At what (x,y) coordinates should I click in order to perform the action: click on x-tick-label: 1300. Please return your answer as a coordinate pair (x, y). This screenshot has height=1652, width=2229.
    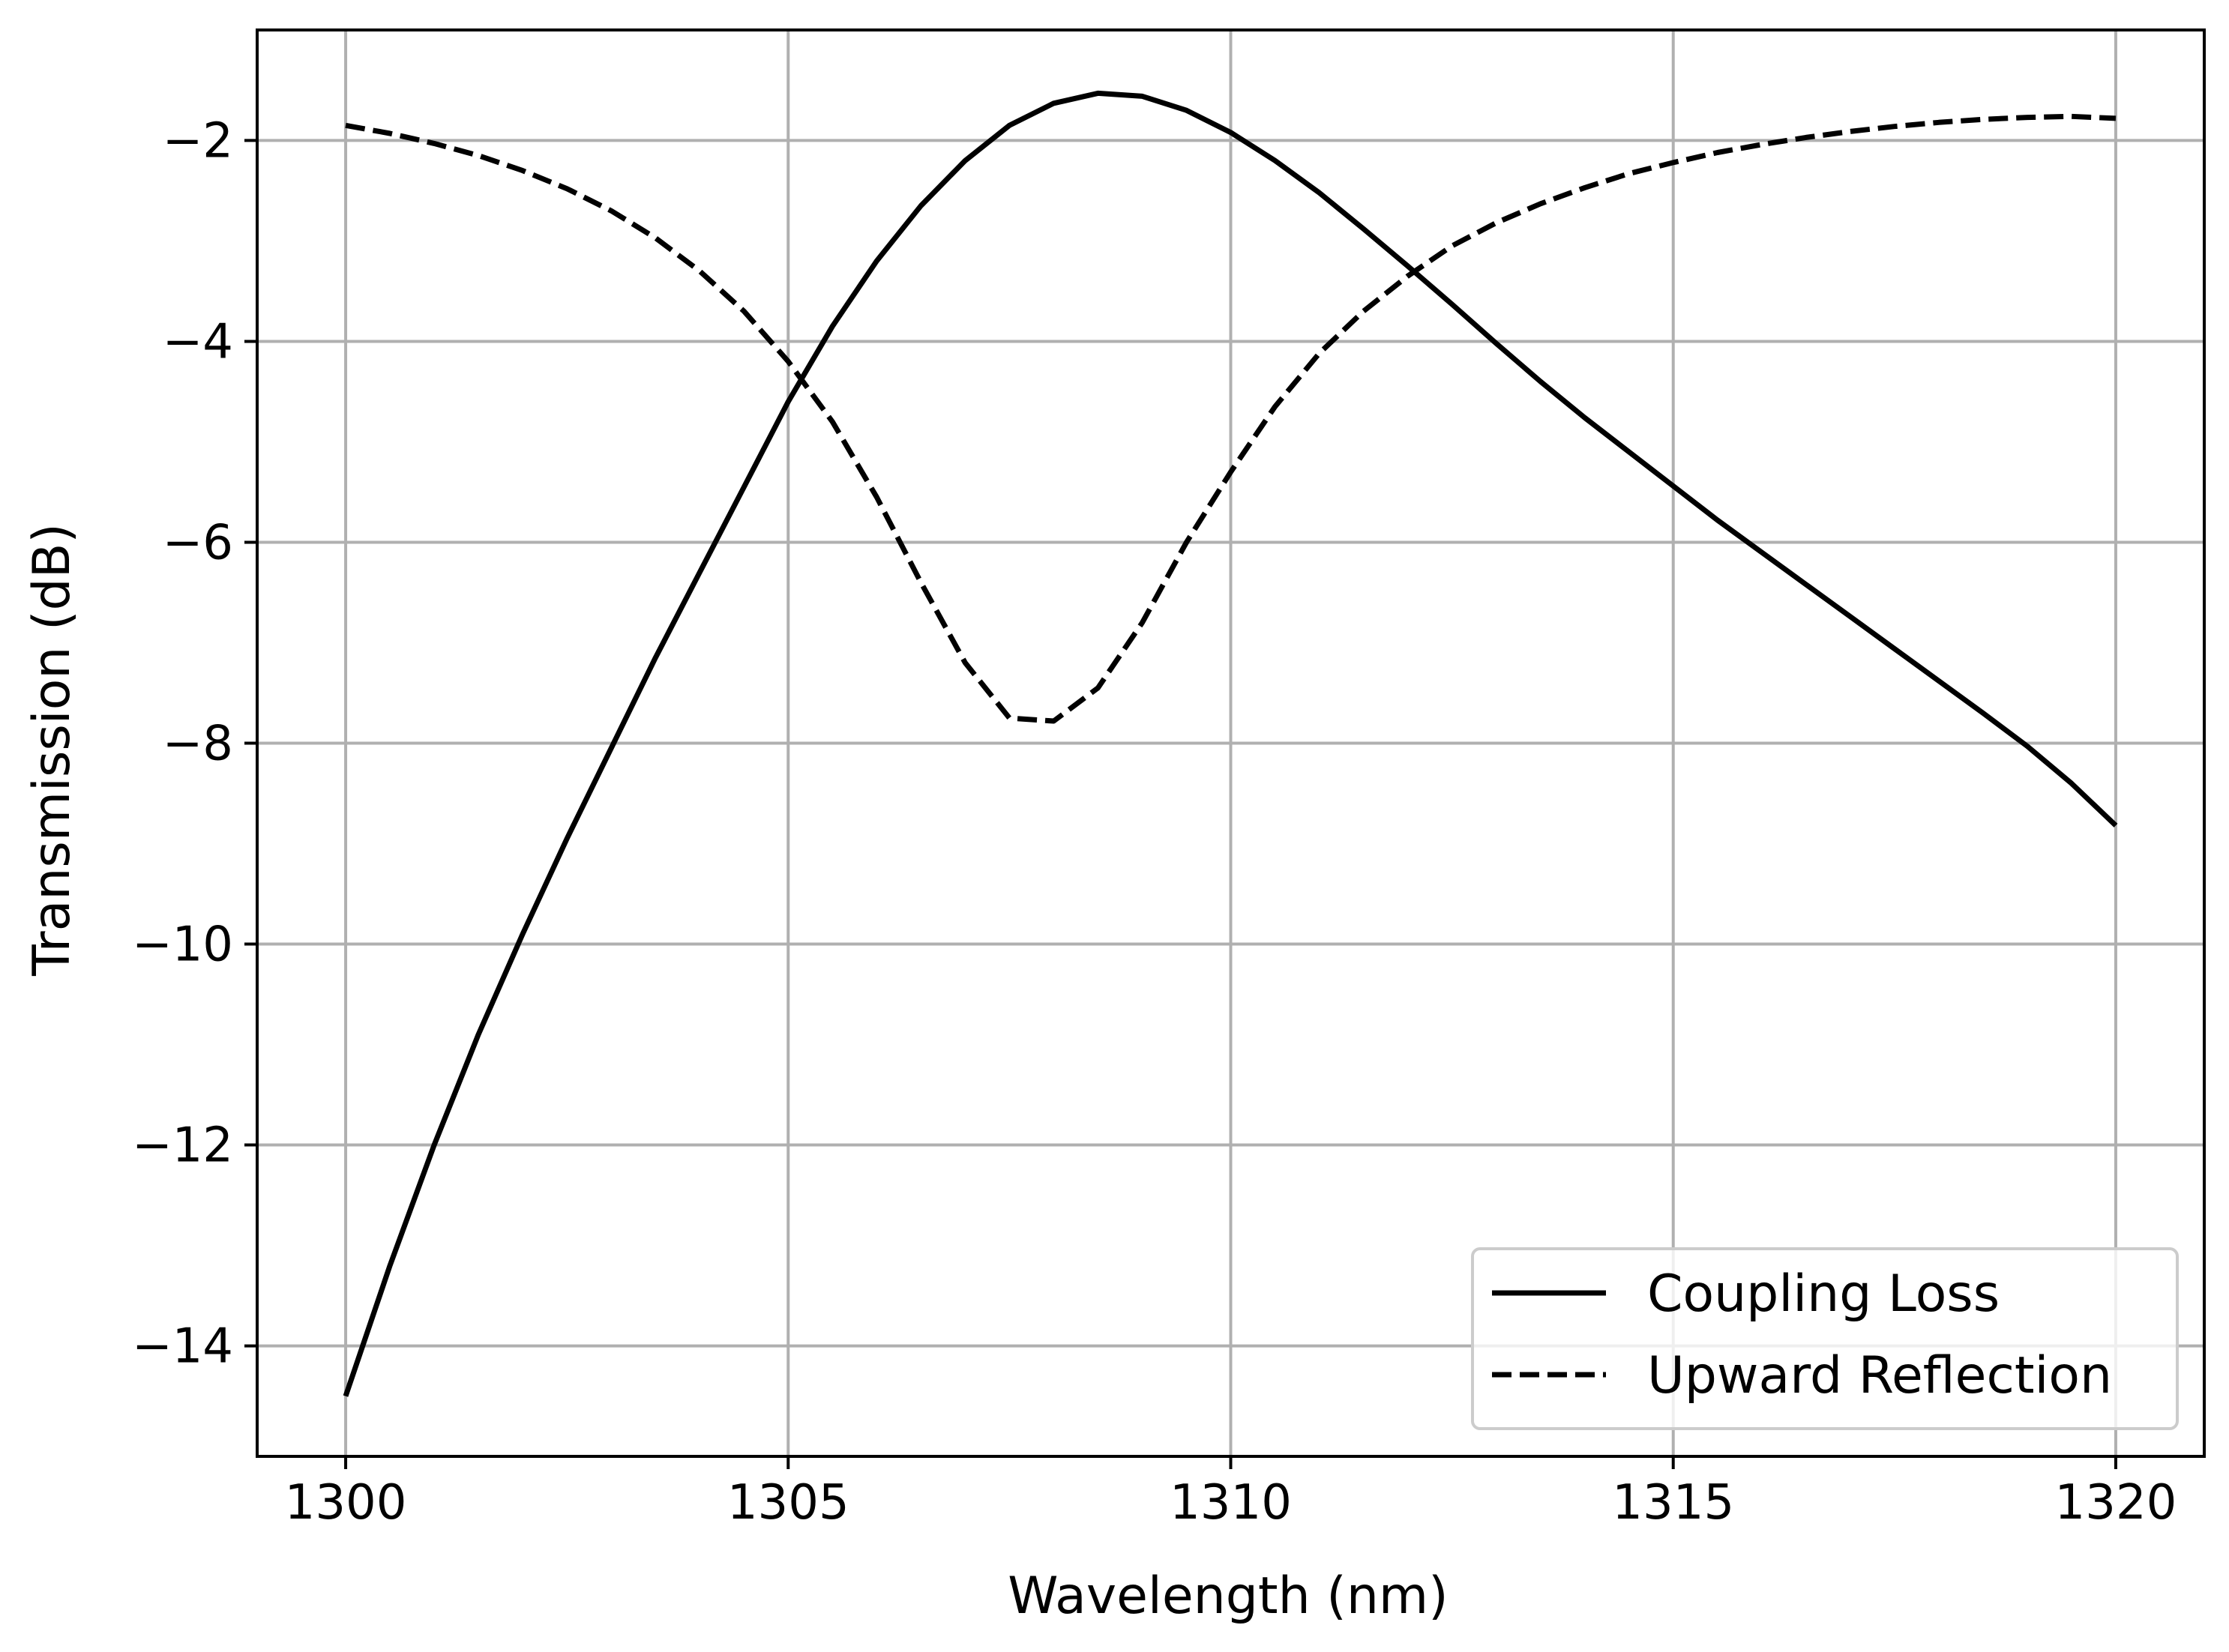
    Looking at the image, I should click on (346, 1503).